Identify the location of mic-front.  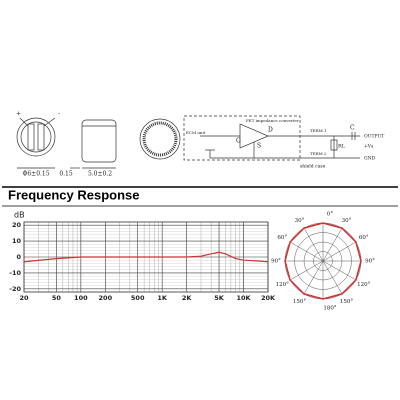
(36, 143).